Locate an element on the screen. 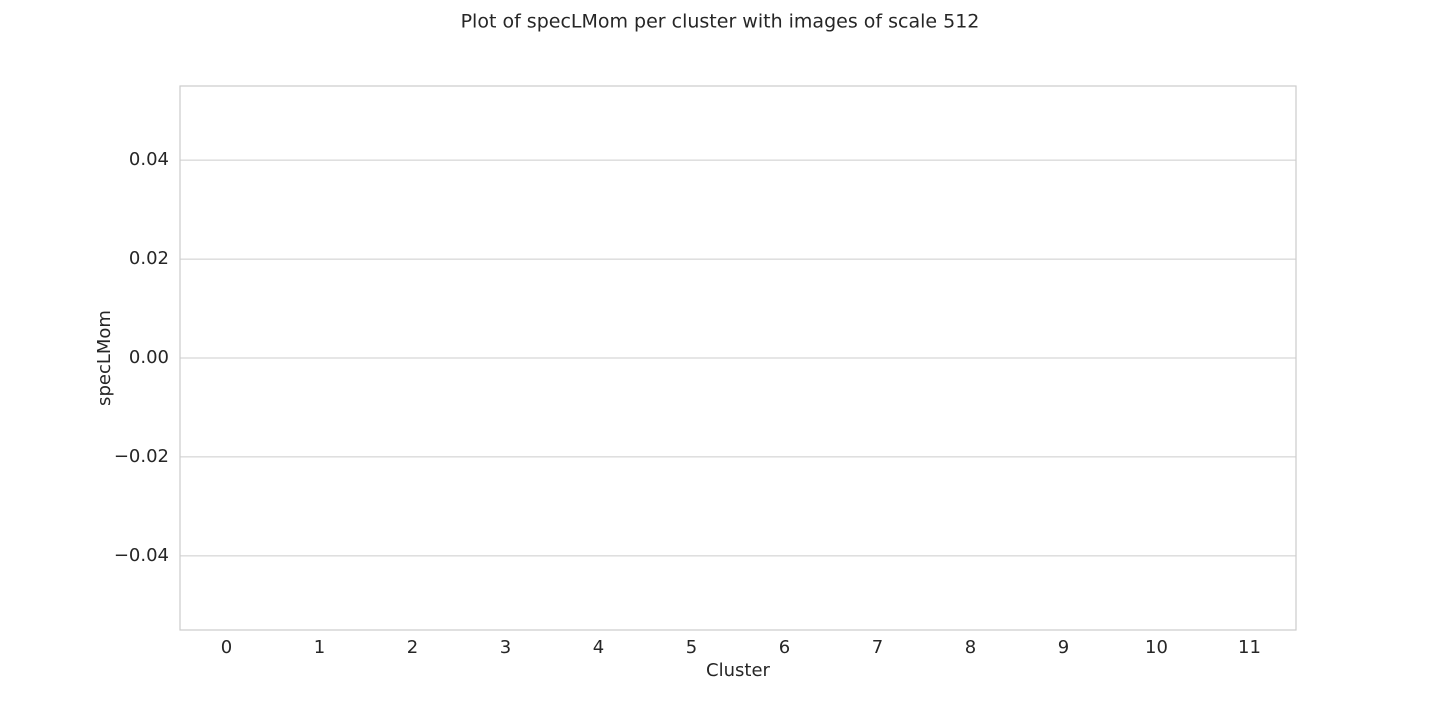 This screenshot has width=1440, height=720. y-tick-label: −0.04 is located at coordinates (141, 555).